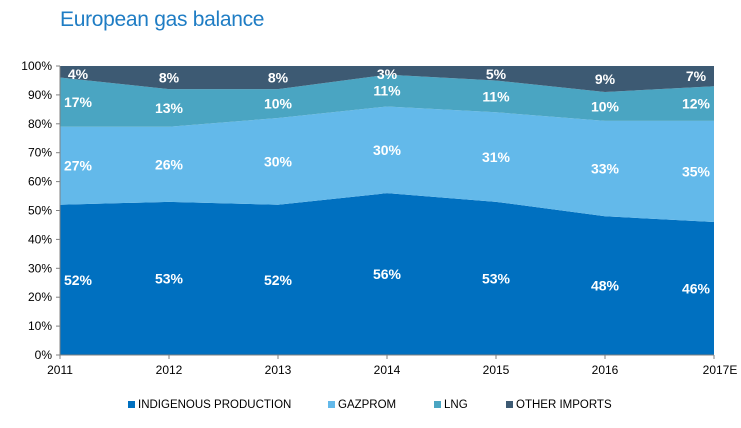  What do you see at coordinates (40, 153) in the screenshot?
I see `y-tick-label: 70%` at bounding box center [40, 153].